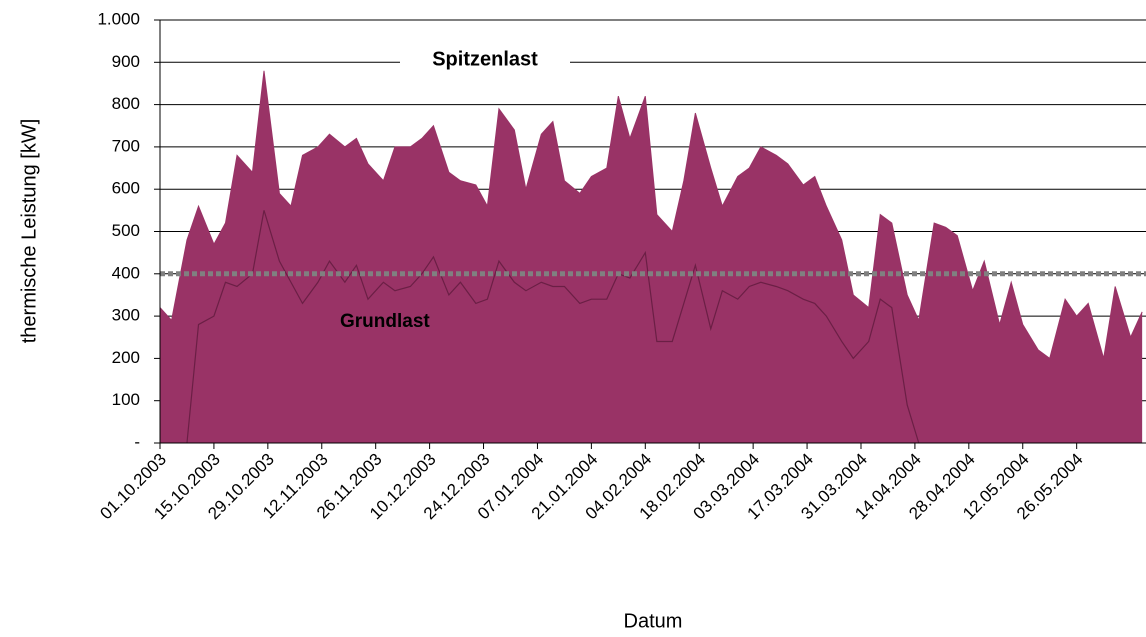  What do you see at coordinates (126, 61) in the screenshot?
I see `y-tick-label: 900` at bounding box center [126, 61].